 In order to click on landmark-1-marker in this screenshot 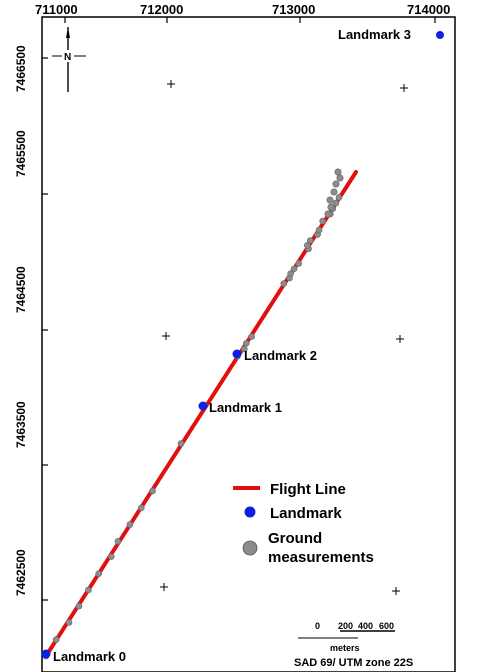, I will do `click(203, 406)`.